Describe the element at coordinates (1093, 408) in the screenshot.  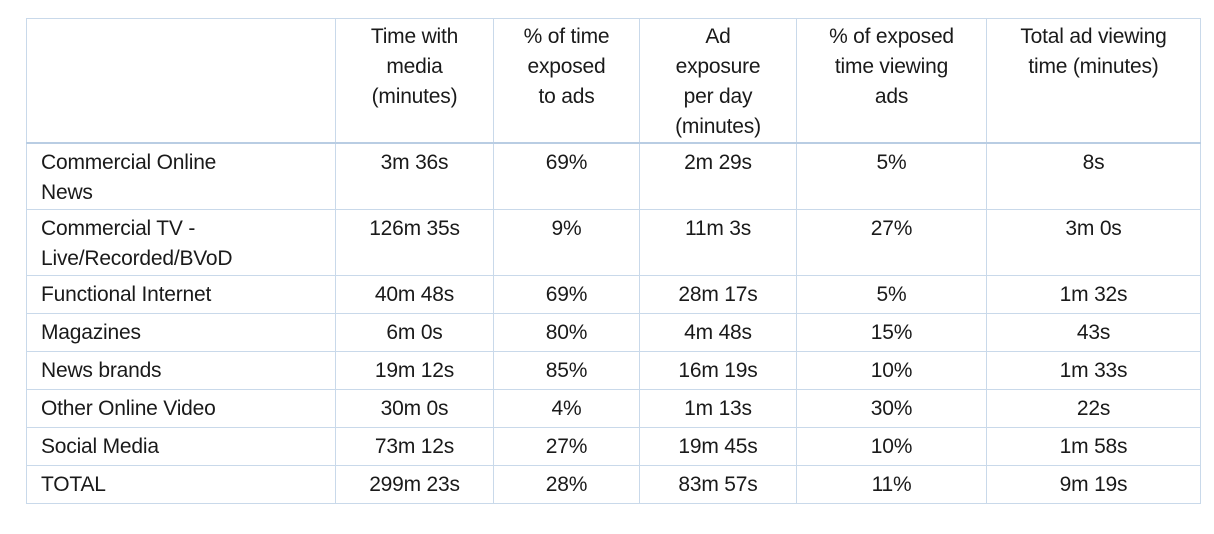
I see `table-cell: 22s` at that location.